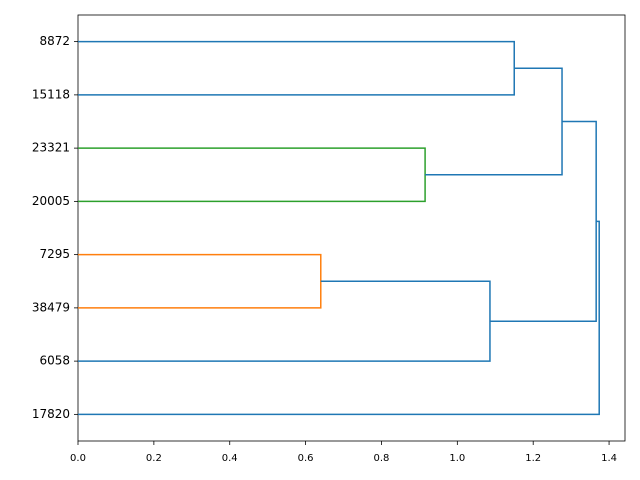 The height and width of the screenshot is (480, 640). What do you see at coordinates (51, 201) in the screenshot?
I see `leaf-label: 20005` at bounding box center [51, 201].